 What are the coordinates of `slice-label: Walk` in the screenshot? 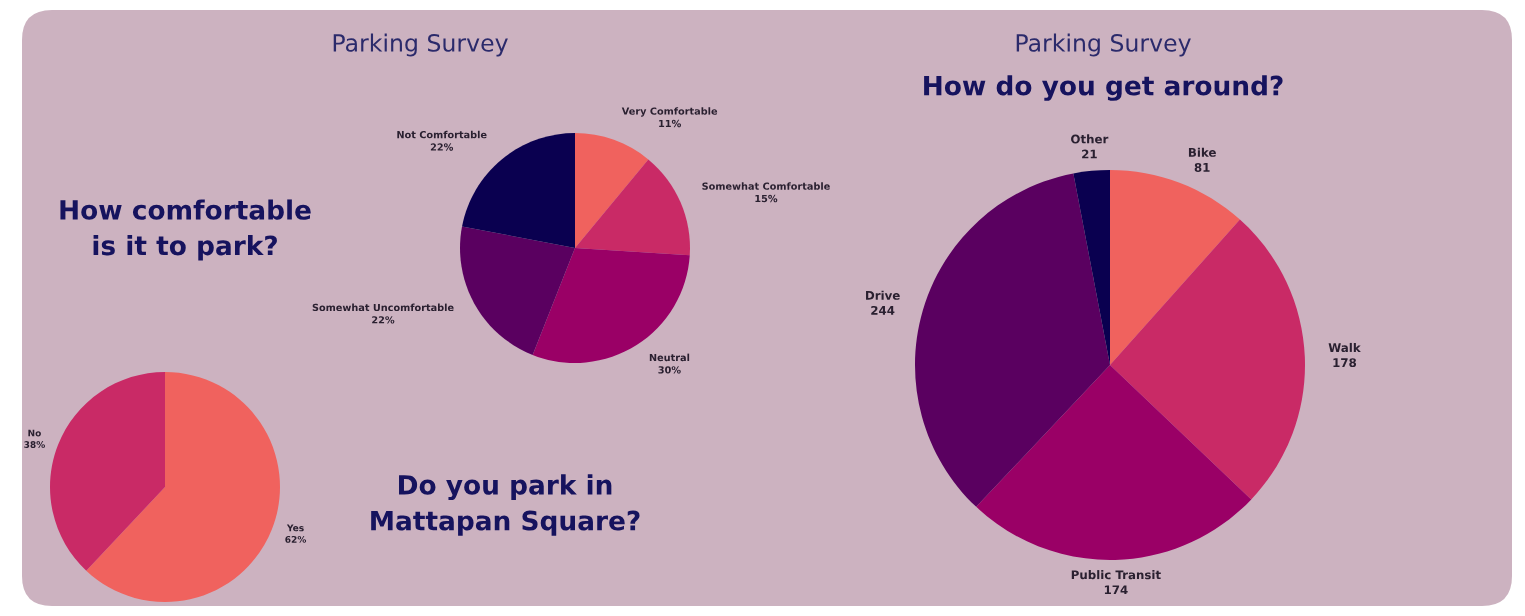 It's located at (1344, 347).